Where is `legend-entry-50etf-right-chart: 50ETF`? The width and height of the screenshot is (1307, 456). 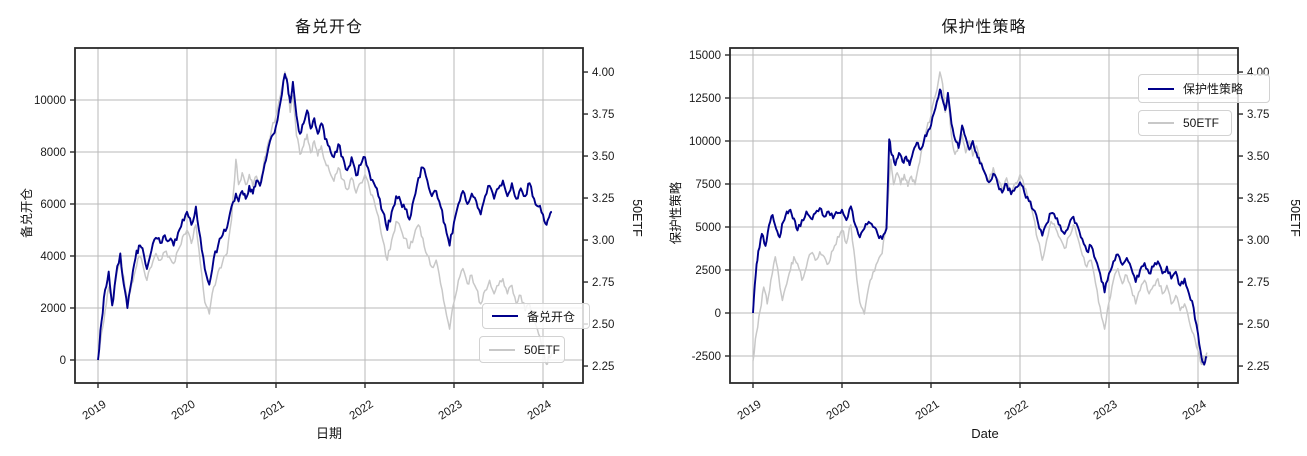 legend-entry-50etf-right-chart: 50ETF is located at coordinates (1185, 123).